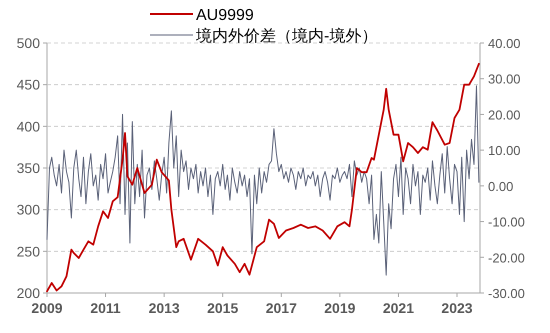 The image size is (550, 333). I want to click on y-tick-label: 500, so click(28, 43).